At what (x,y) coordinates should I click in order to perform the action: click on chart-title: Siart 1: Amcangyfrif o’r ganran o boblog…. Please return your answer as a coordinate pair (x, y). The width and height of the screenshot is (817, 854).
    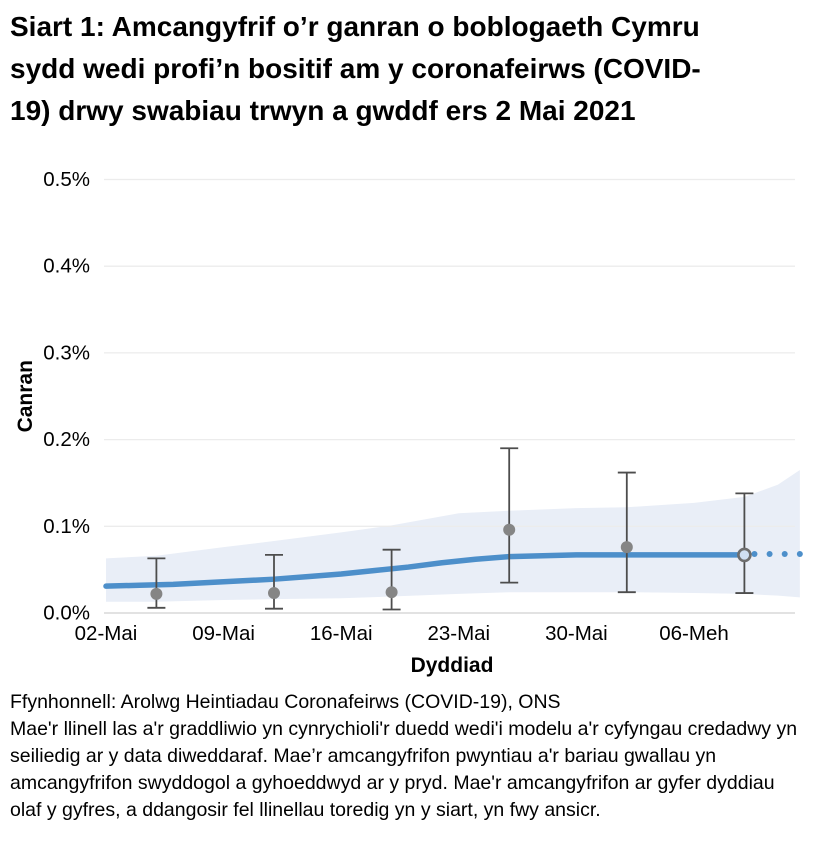
    Looking at the image, I should click on (410, 69).